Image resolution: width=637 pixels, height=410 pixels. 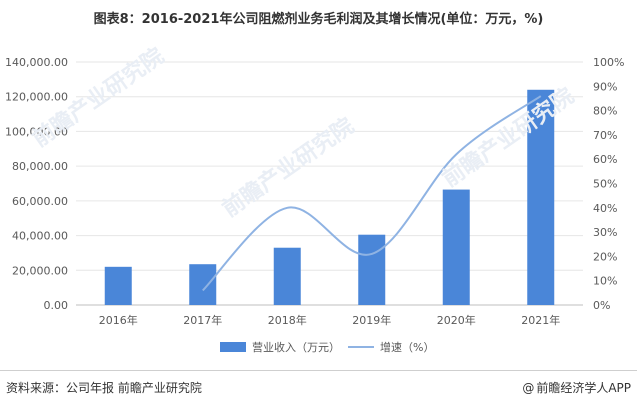 What do you see at coordinates (40, 201) in the screenshot?
I see `y-left-tick-label: 60,000.00` at bounding box center [40, 201].